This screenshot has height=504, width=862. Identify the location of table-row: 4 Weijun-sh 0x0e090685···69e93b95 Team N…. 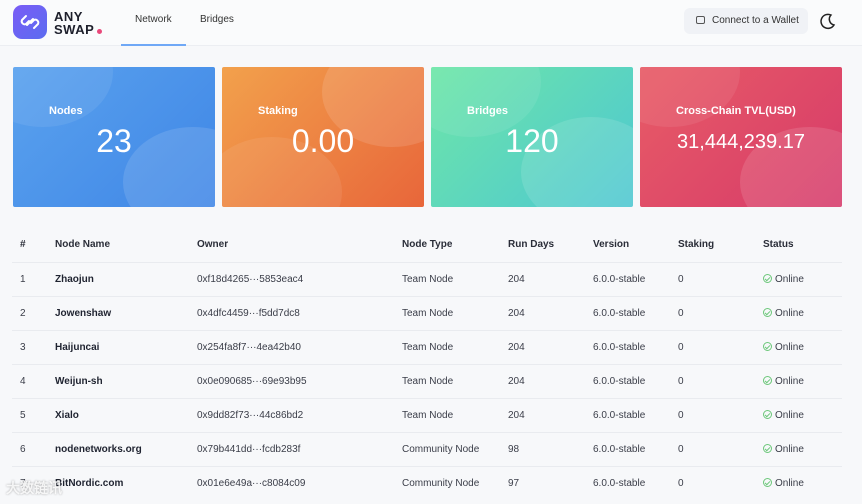
(427, 381).